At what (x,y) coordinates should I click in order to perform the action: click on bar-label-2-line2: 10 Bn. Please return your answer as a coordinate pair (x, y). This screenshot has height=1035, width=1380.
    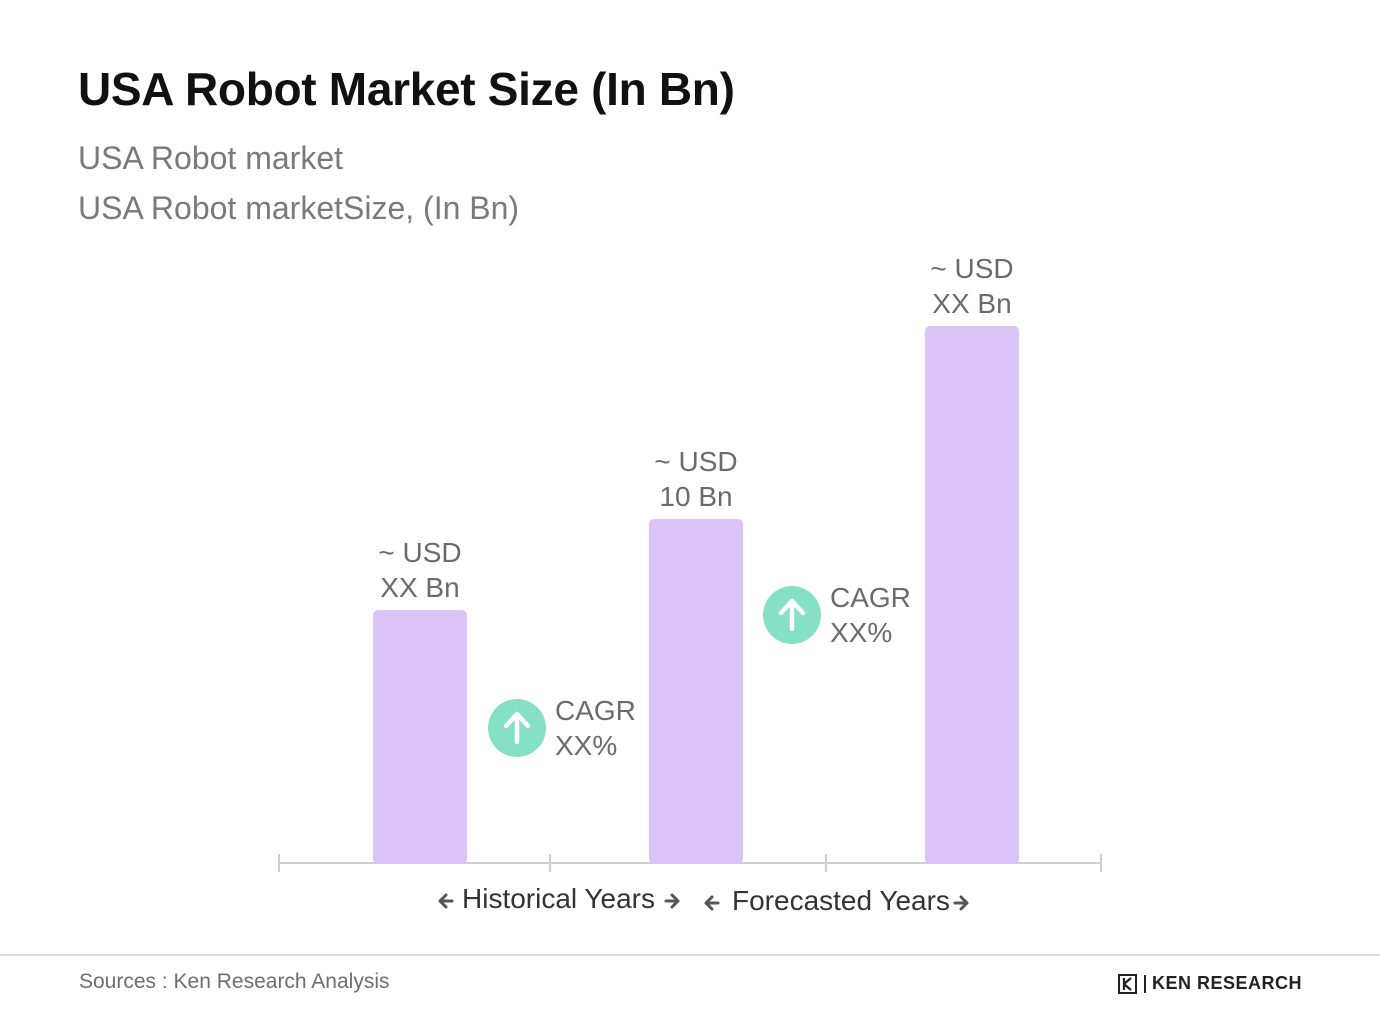
    Looking at the image, I should click on (695, 496).